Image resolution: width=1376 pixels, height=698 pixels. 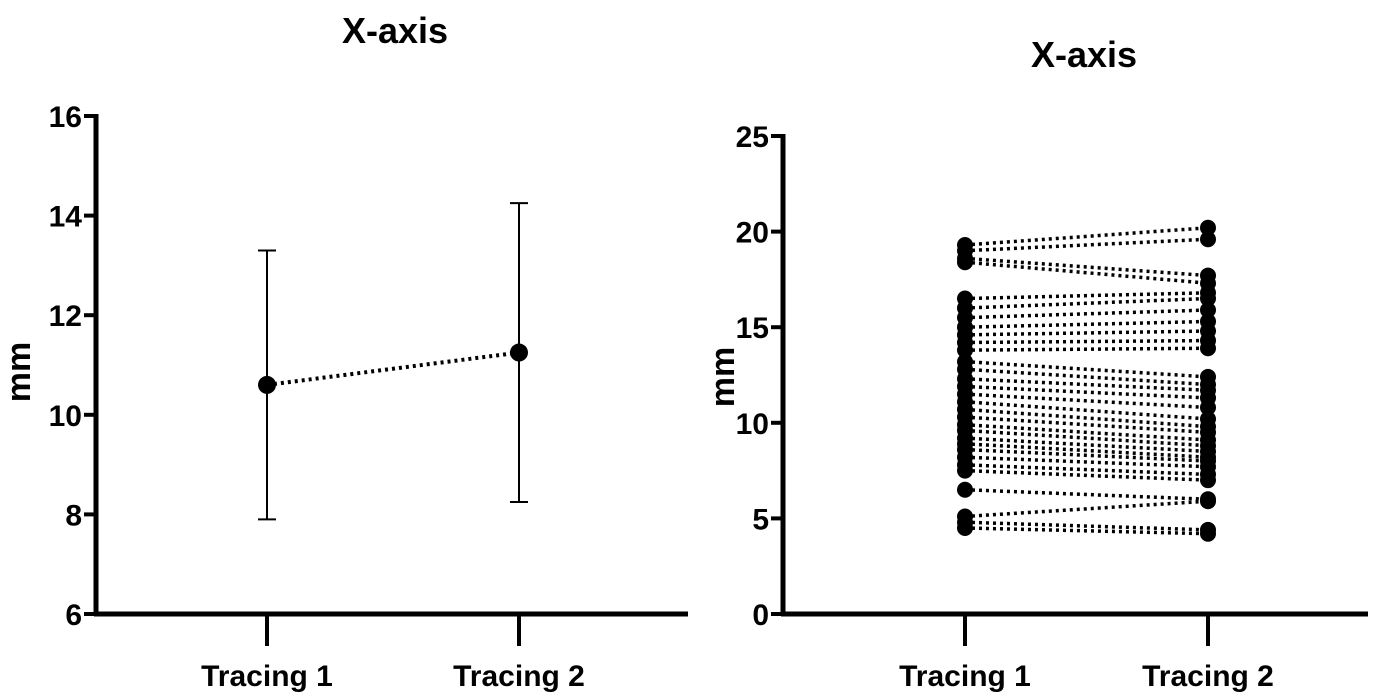 What do you see at coordinates (752, 328) in the screenshot?
I see `right-y-tick-label: 15` at bounding box center [752, 328].